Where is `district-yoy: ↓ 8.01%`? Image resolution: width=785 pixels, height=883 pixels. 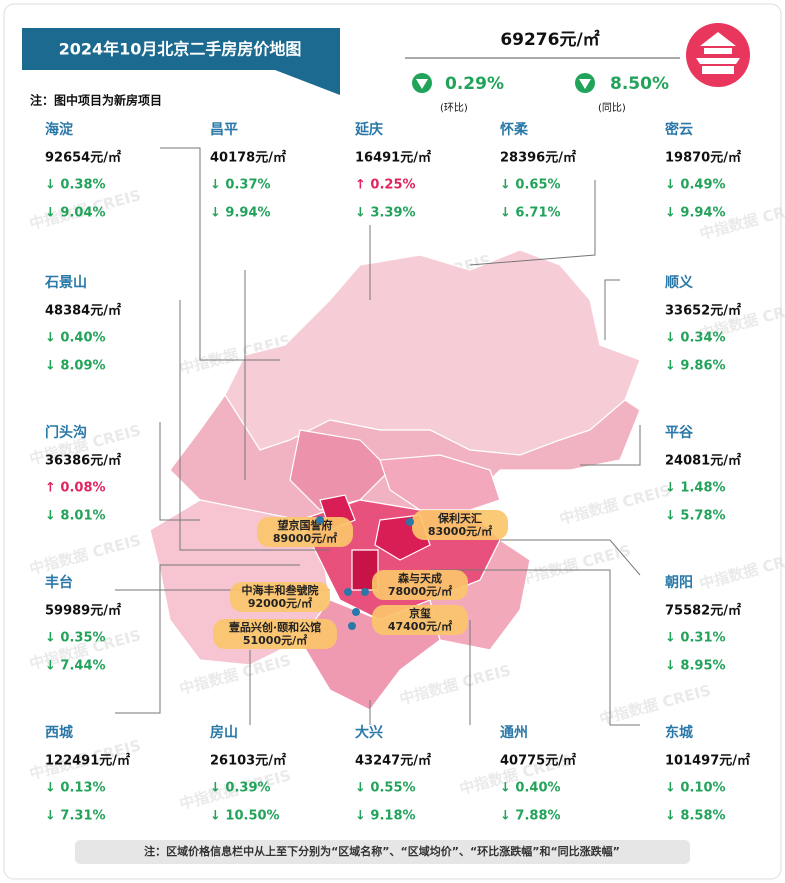 district-yoy: ↓ 8.01% is located at coordinates (75, 516).